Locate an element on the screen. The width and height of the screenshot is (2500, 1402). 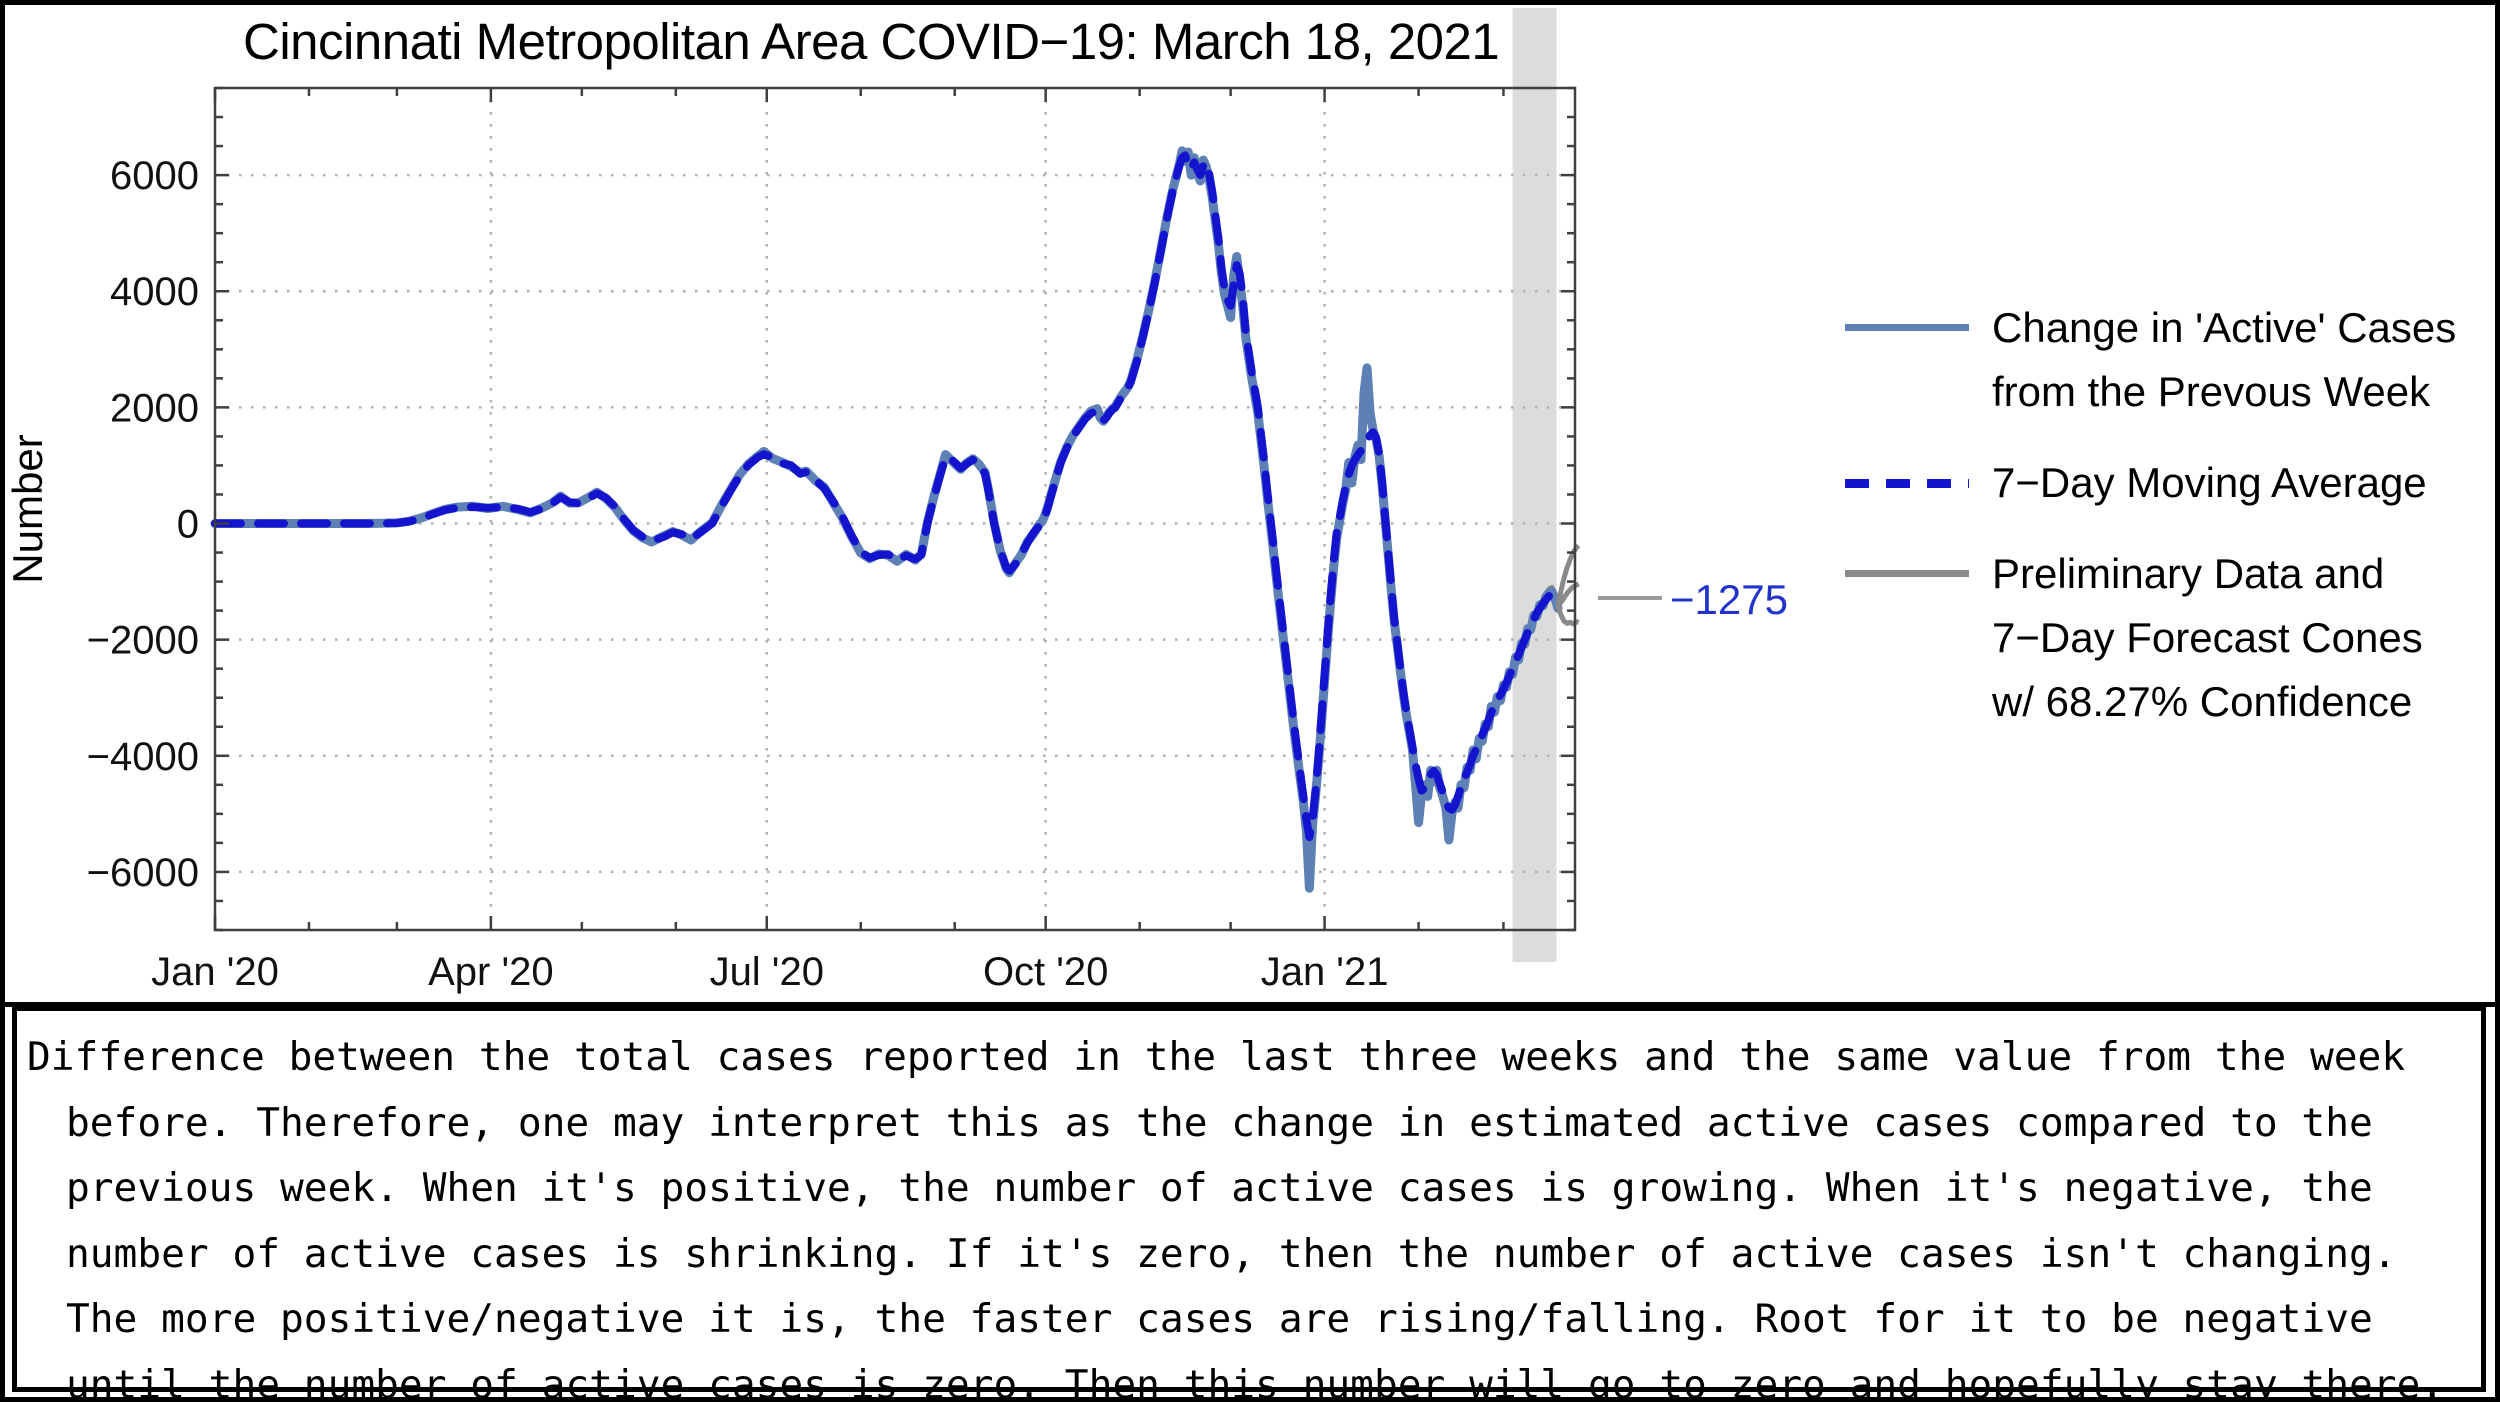
blue-dashed-line-swatch-icon is located at coordinates (1907, 483).